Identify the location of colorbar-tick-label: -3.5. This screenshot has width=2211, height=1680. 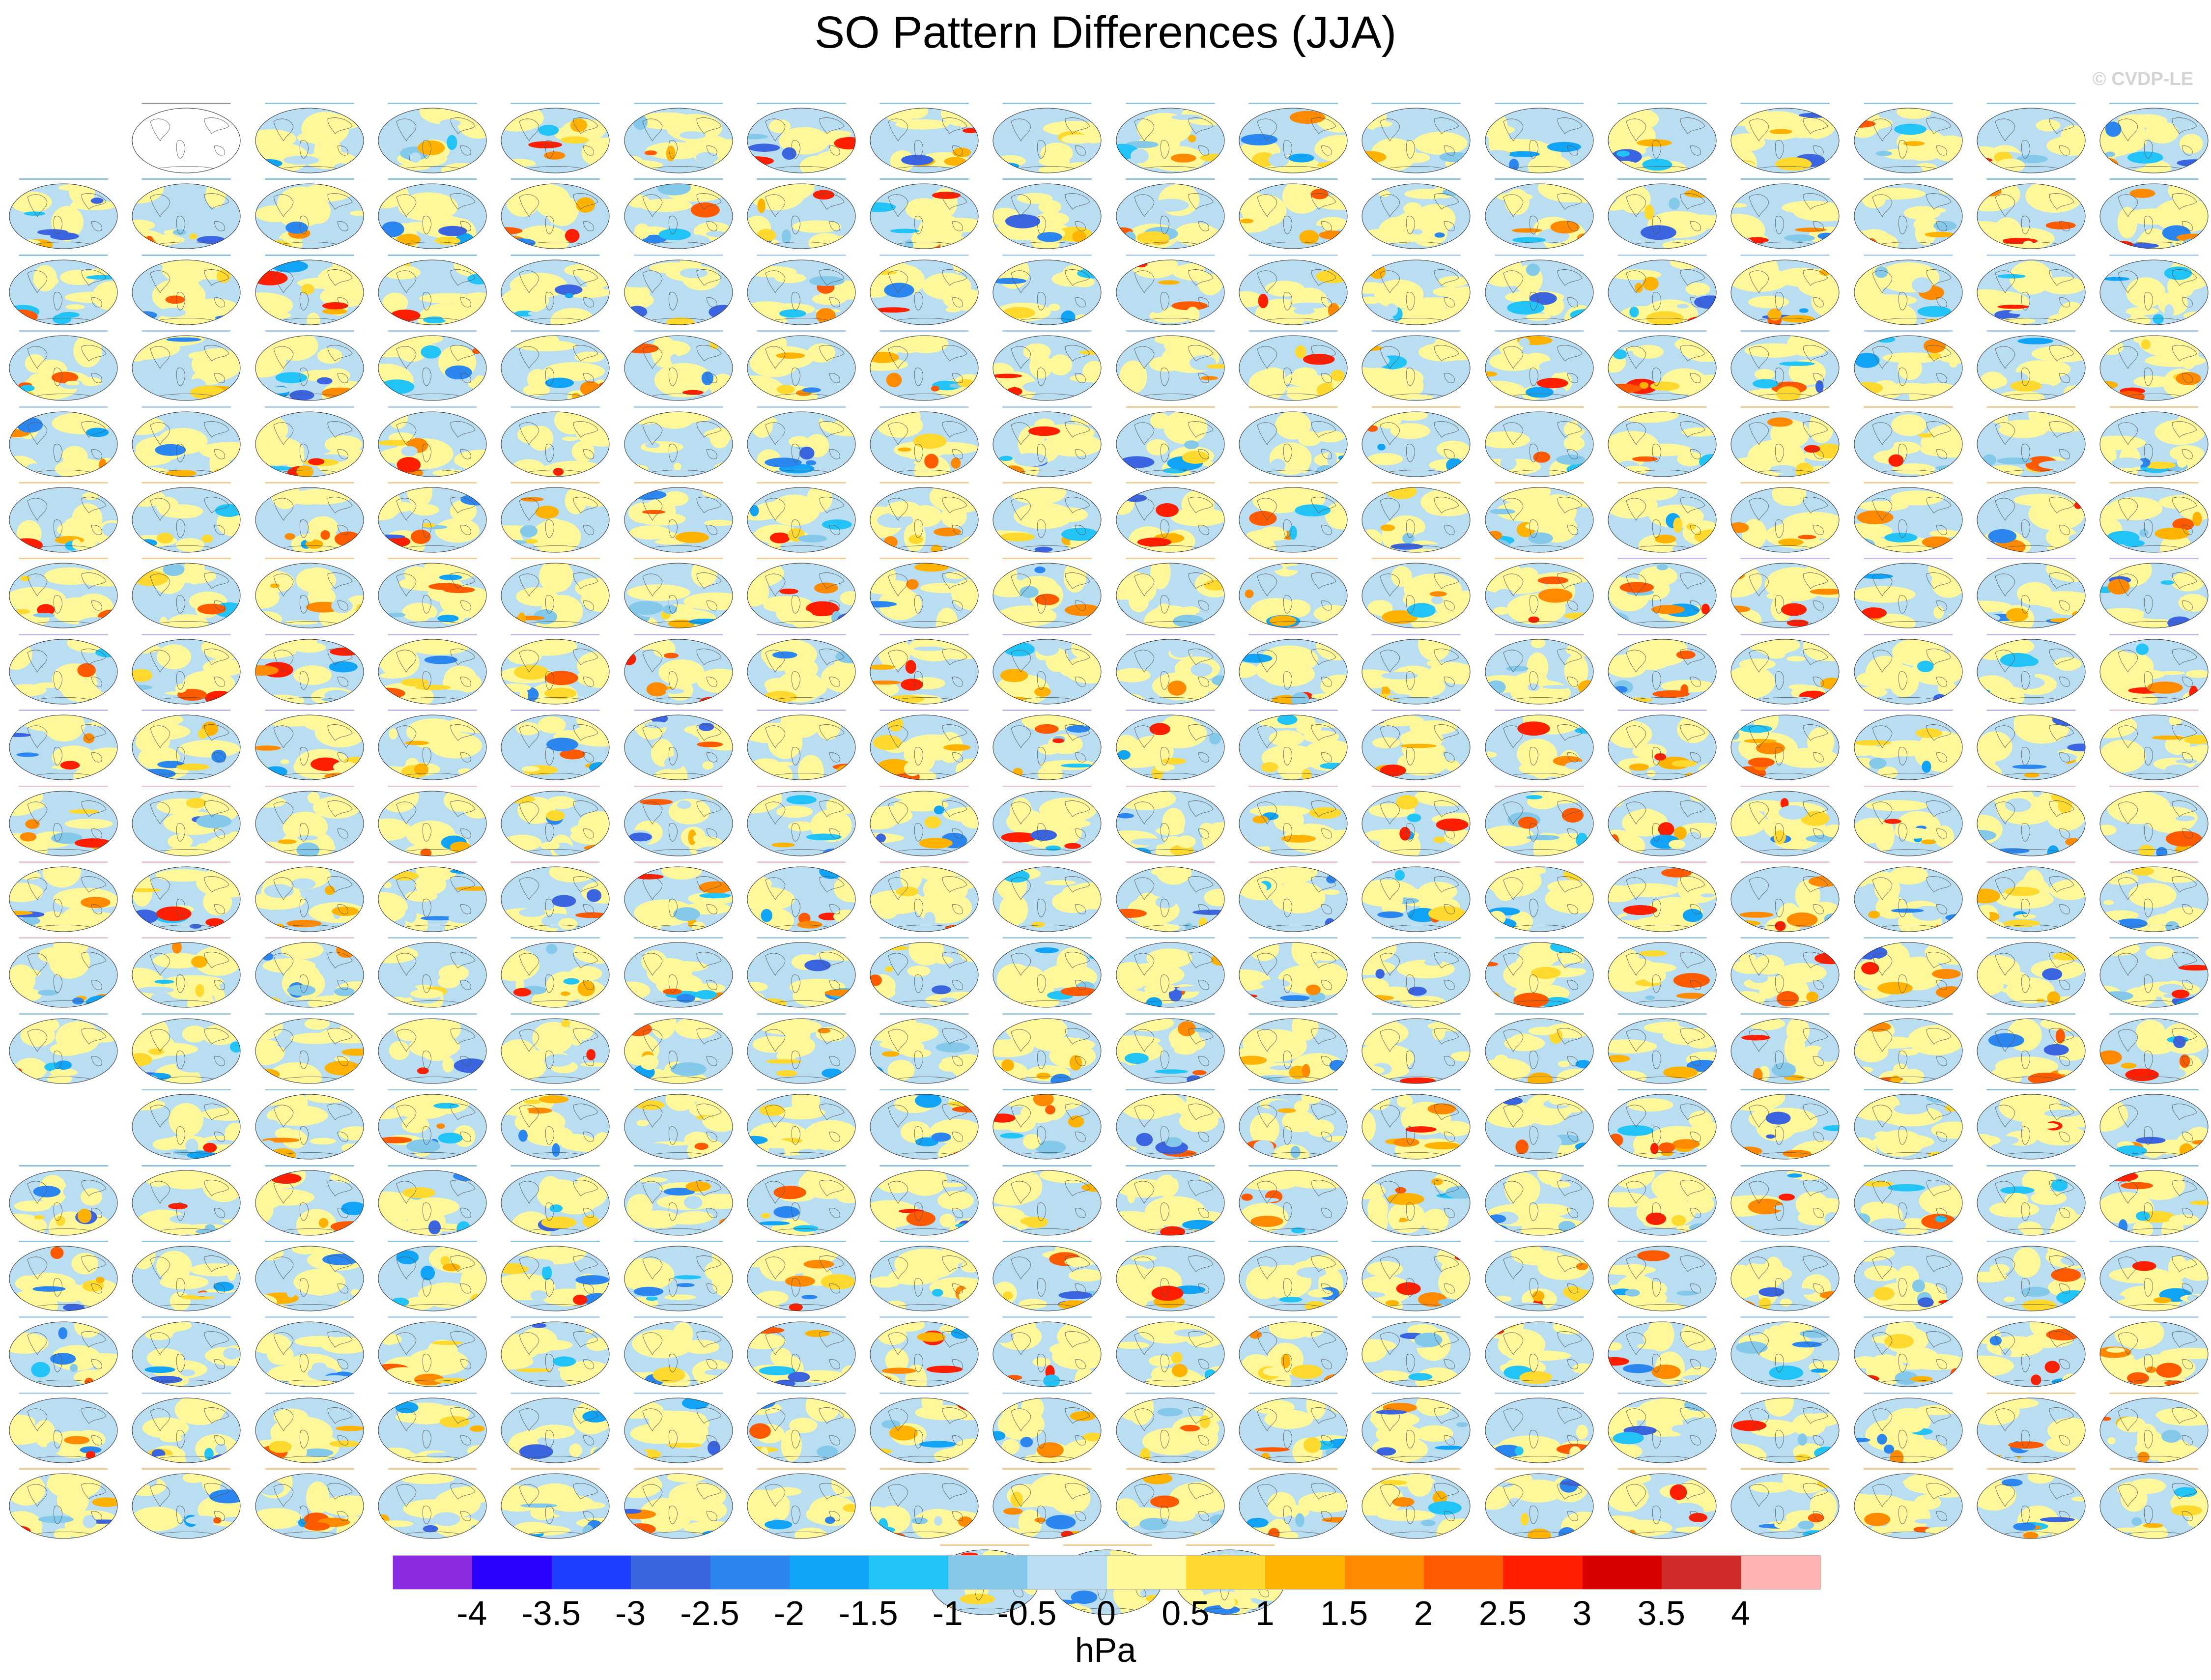
(551, 1613).